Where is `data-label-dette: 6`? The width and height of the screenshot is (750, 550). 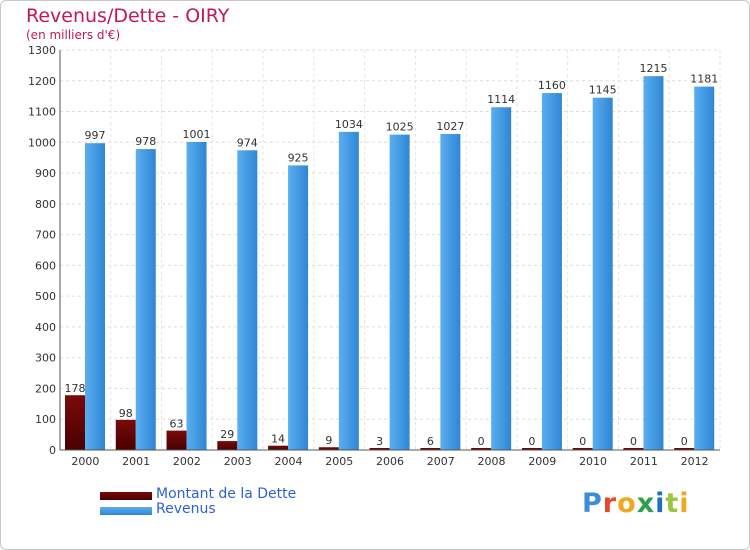 data-label-dette: 6 is located at coordinates (430, 441).